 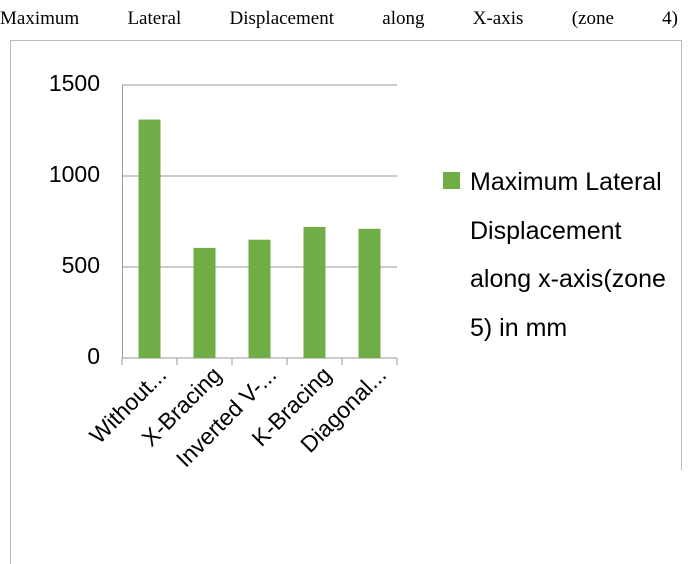 I want to click on y-tick-label: 0, so click(x=93, y=356).